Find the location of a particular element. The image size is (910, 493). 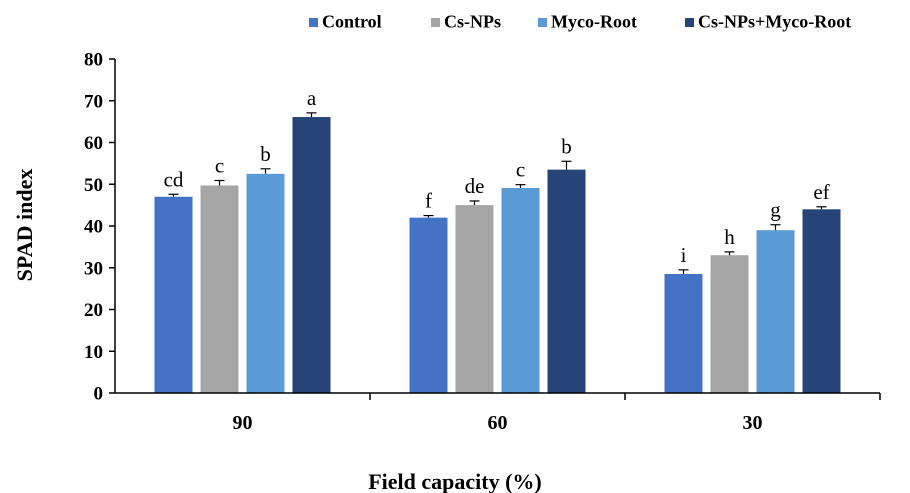

legend-label: Control is located at coordinates (352, 22).